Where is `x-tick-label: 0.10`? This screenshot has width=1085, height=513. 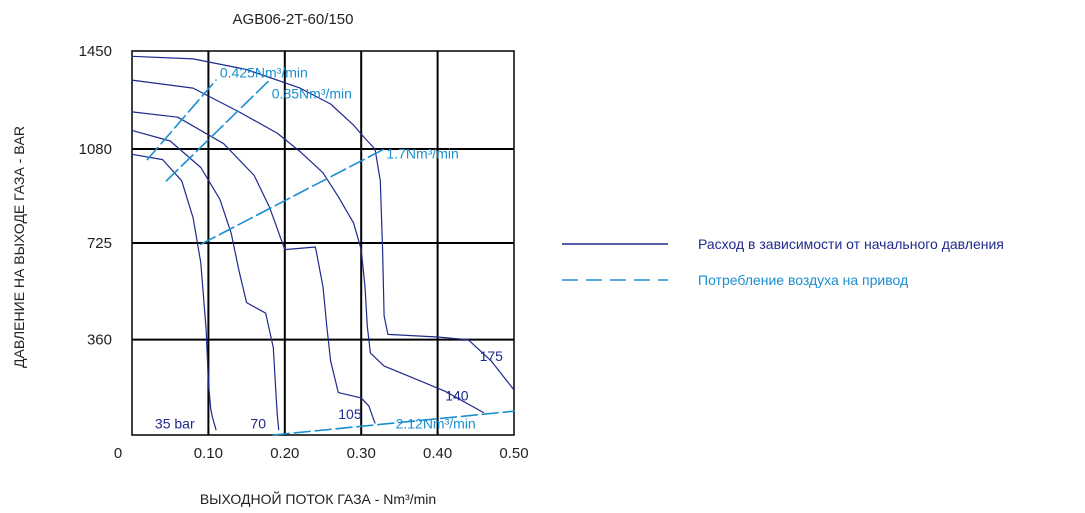
x-tick-label: 0.10 is located at coordinates (208, 453).